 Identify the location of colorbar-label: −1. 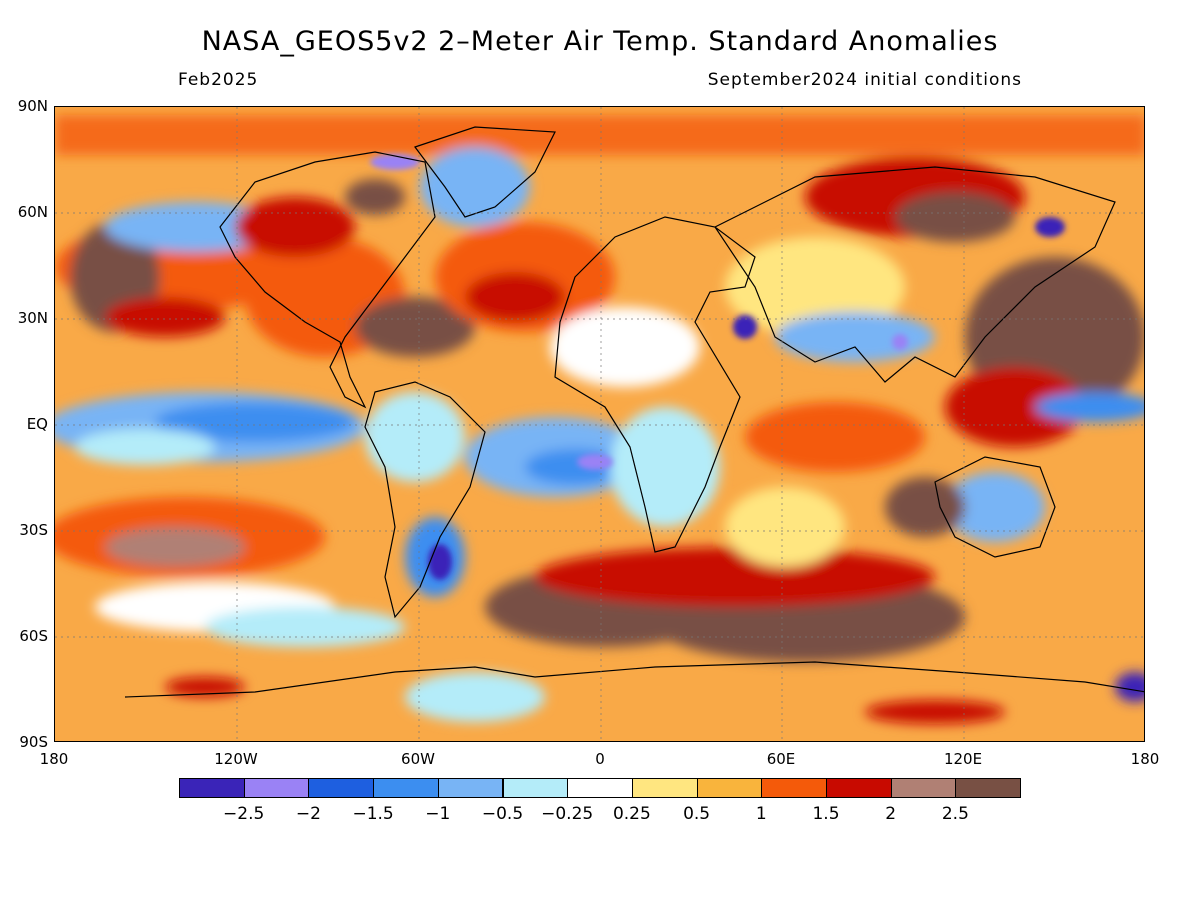
(438, 814).